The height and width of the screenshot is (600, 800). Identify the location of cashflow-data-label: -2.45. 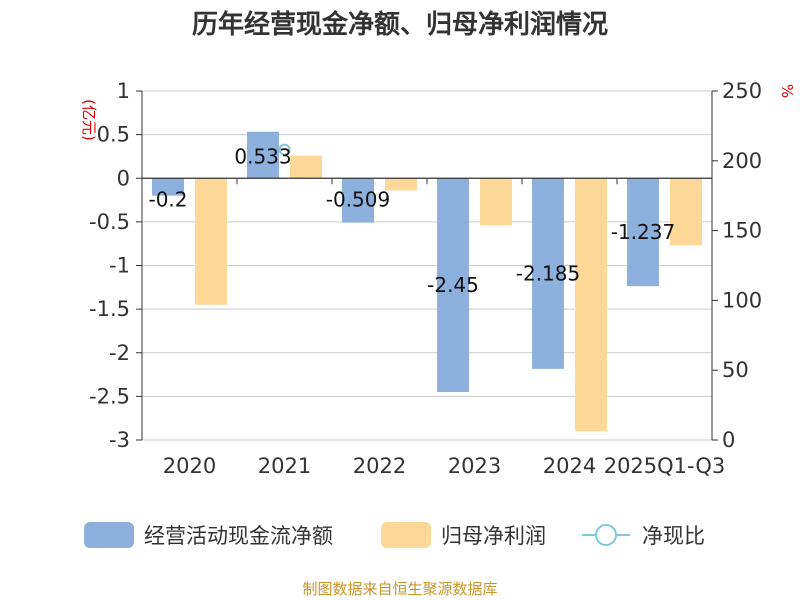
(453, 285).